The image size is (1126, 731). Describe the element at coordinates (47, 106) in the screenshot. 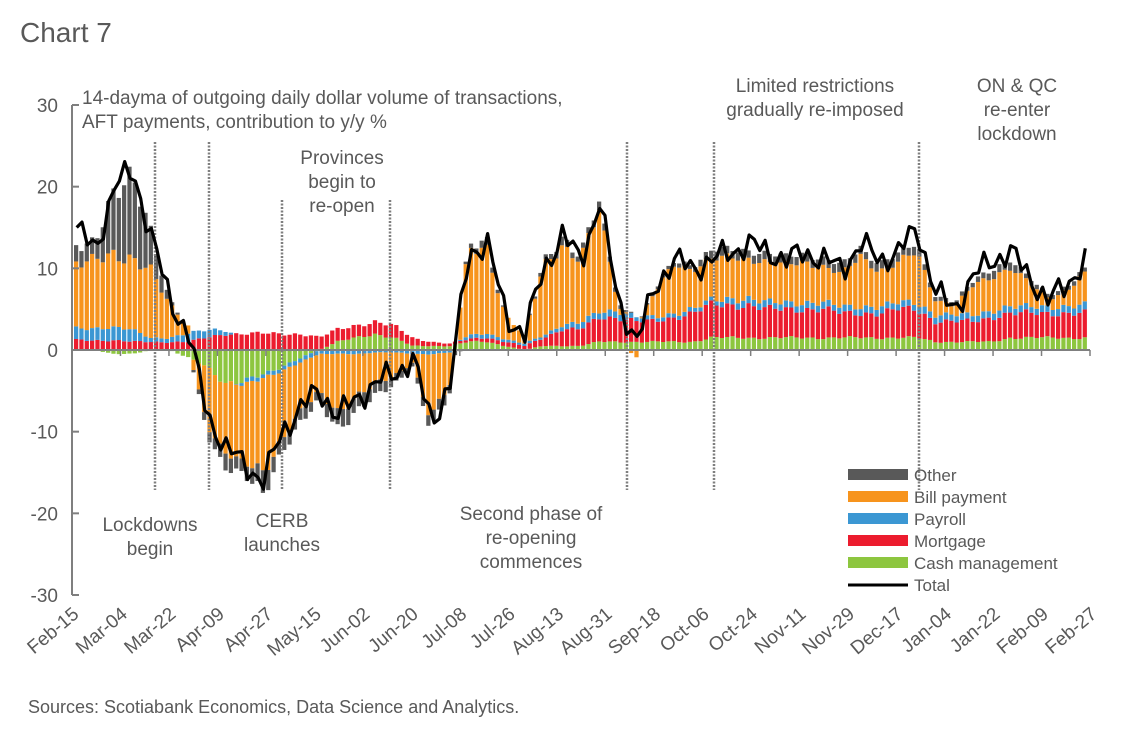

I see `y-tick-label: 30` at that location.